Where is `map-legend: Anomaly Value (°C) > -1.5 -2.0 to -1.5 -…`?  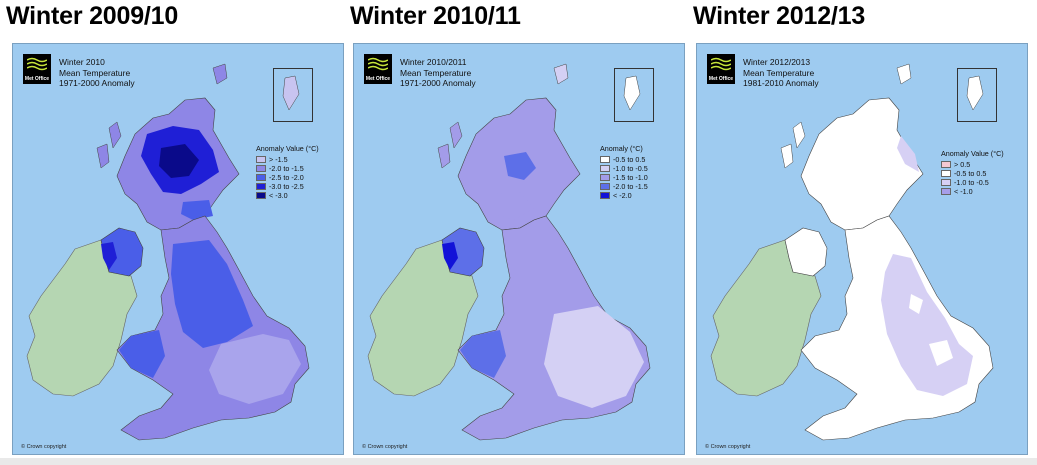 map-legend: Anomaly Value (°C) > -1.5 -2.0 to -1.5 -… is located at coordinates (287, 172).